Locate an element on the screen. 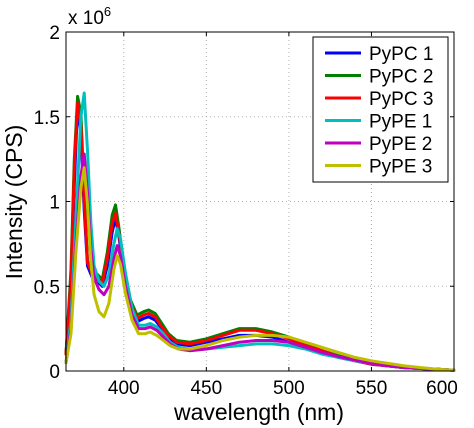 The image size is (474, 428). x-tick-label: 400 is located at coordinates (124, 388).